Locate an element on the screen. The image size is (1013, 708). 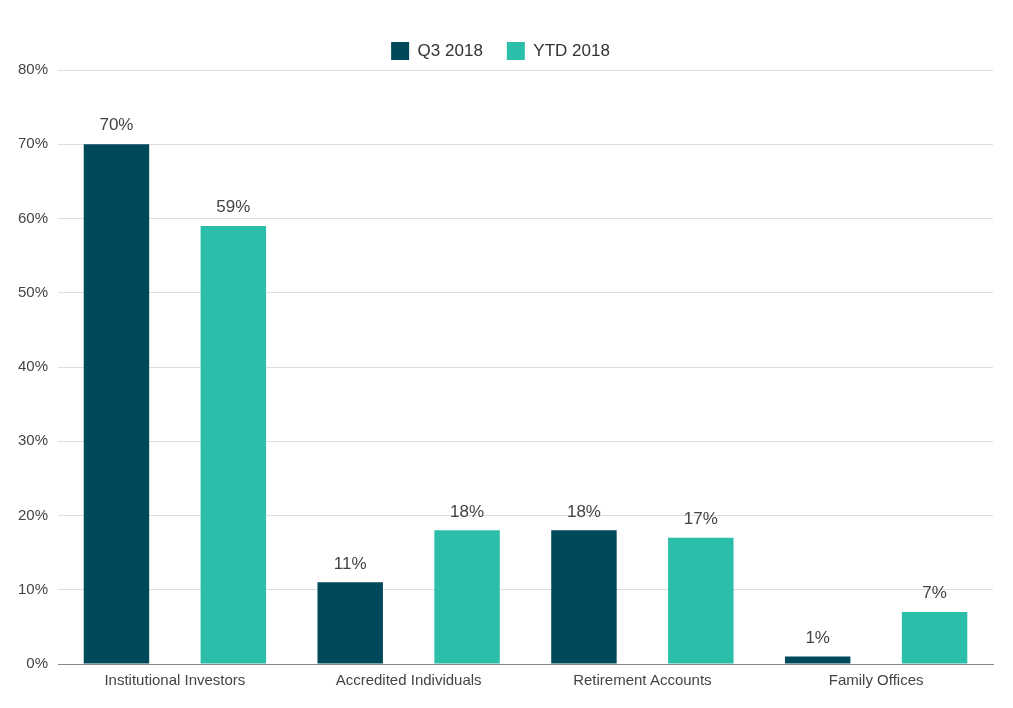
y-tick-label: 40% is located at coordinates (33, 366).